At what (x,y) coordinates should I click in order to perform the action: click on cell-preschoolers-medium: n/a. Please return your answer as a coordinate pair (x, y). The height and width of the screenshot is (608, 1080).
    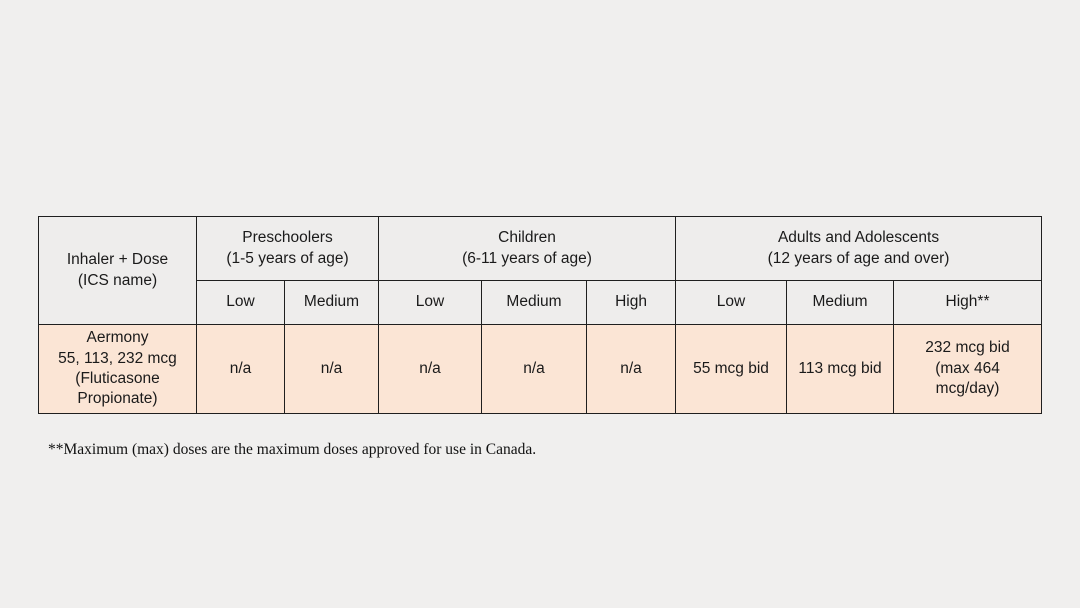
    Looking at the image, I should click on (331, 369).